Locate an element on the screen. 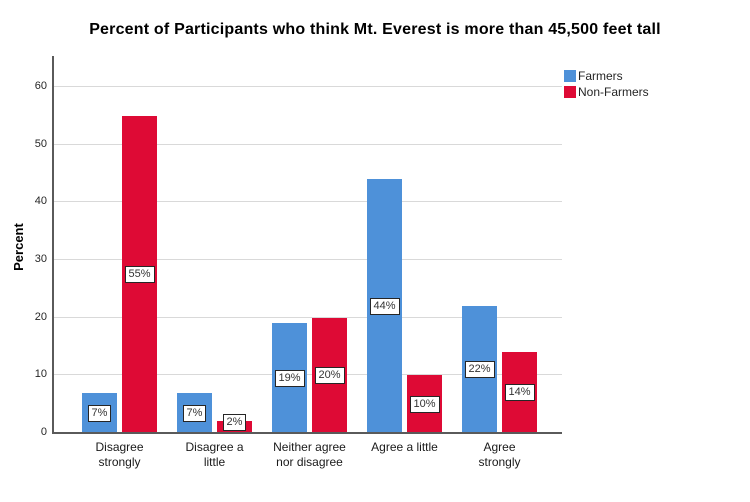  bar-value-label: 20% is located at coordinates (329, 375).